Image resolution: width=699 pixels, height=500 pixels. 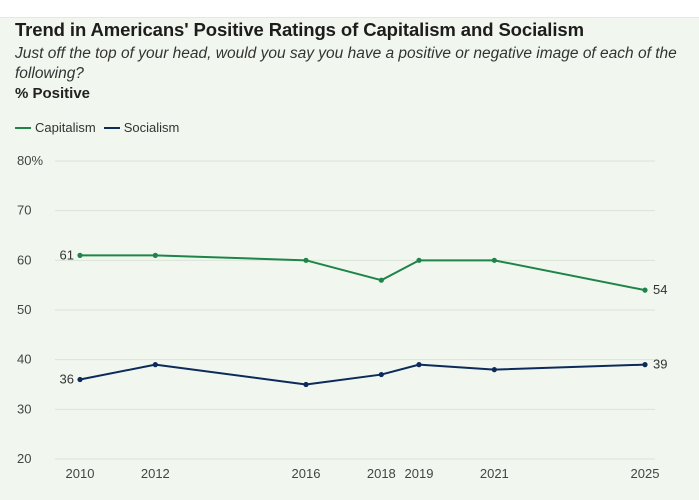 What do you see at coordinates (111, 127) in the screenshot?
I see `legend-swatch-socialism` at bounding box center [111, 127].